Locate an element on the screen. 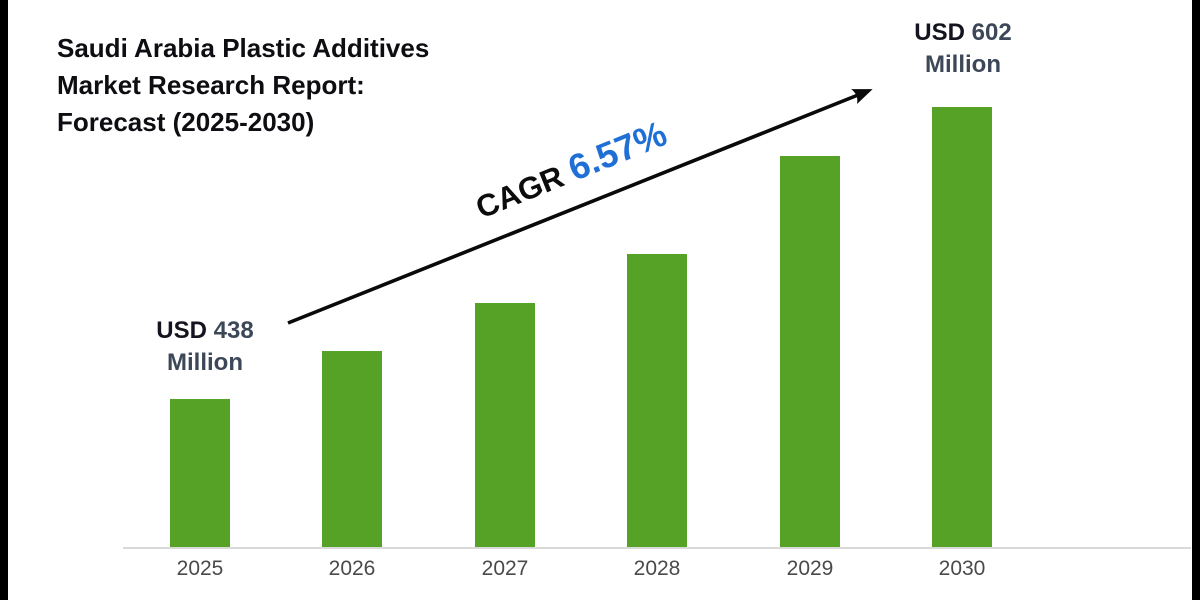 The image size is (1200, 600). x-axis-label-2026: 2026 is located at coordinates (352, 568).